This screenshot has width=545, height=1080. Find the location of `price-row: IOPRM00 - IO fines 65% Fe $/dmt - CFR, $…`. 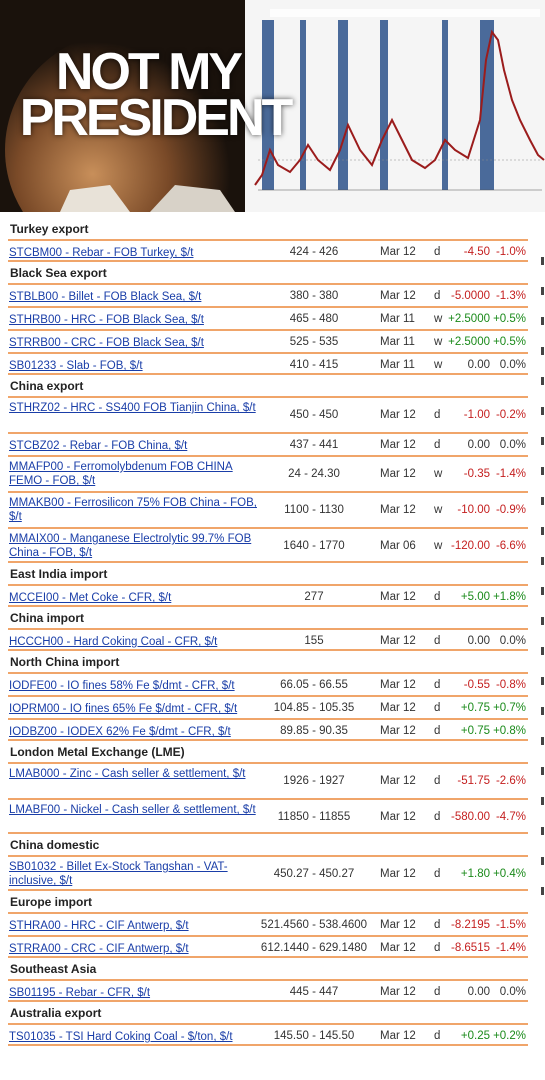

price-row: IOPRM00 - IO fines 65% Fe $/dmt - CFR, $… is located at coordinates (268, 706).